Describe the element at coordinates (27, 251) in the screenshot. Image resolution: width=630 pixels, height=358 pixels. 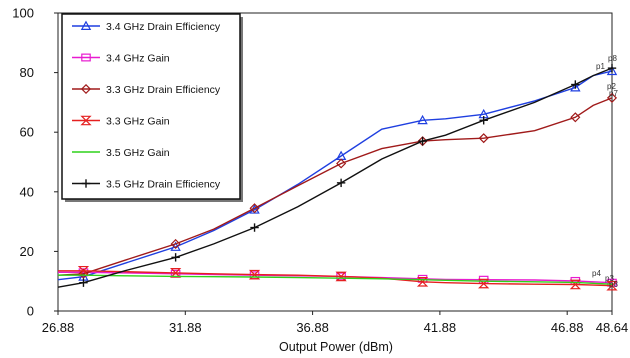
I see `y-tick-label: 20` at that location.